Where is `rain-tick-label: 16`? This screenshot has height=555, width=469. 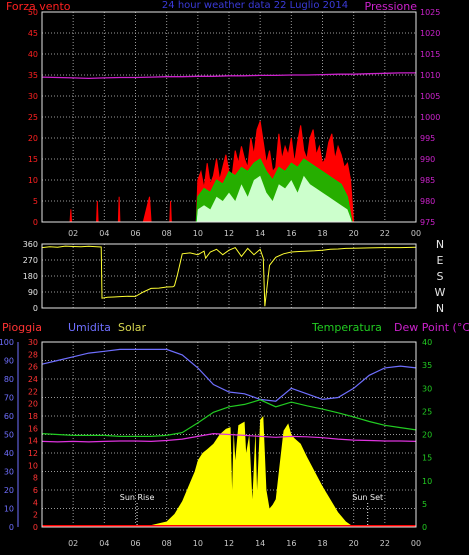 rain-tick-label: 16 is located at coordinates (33, 428).